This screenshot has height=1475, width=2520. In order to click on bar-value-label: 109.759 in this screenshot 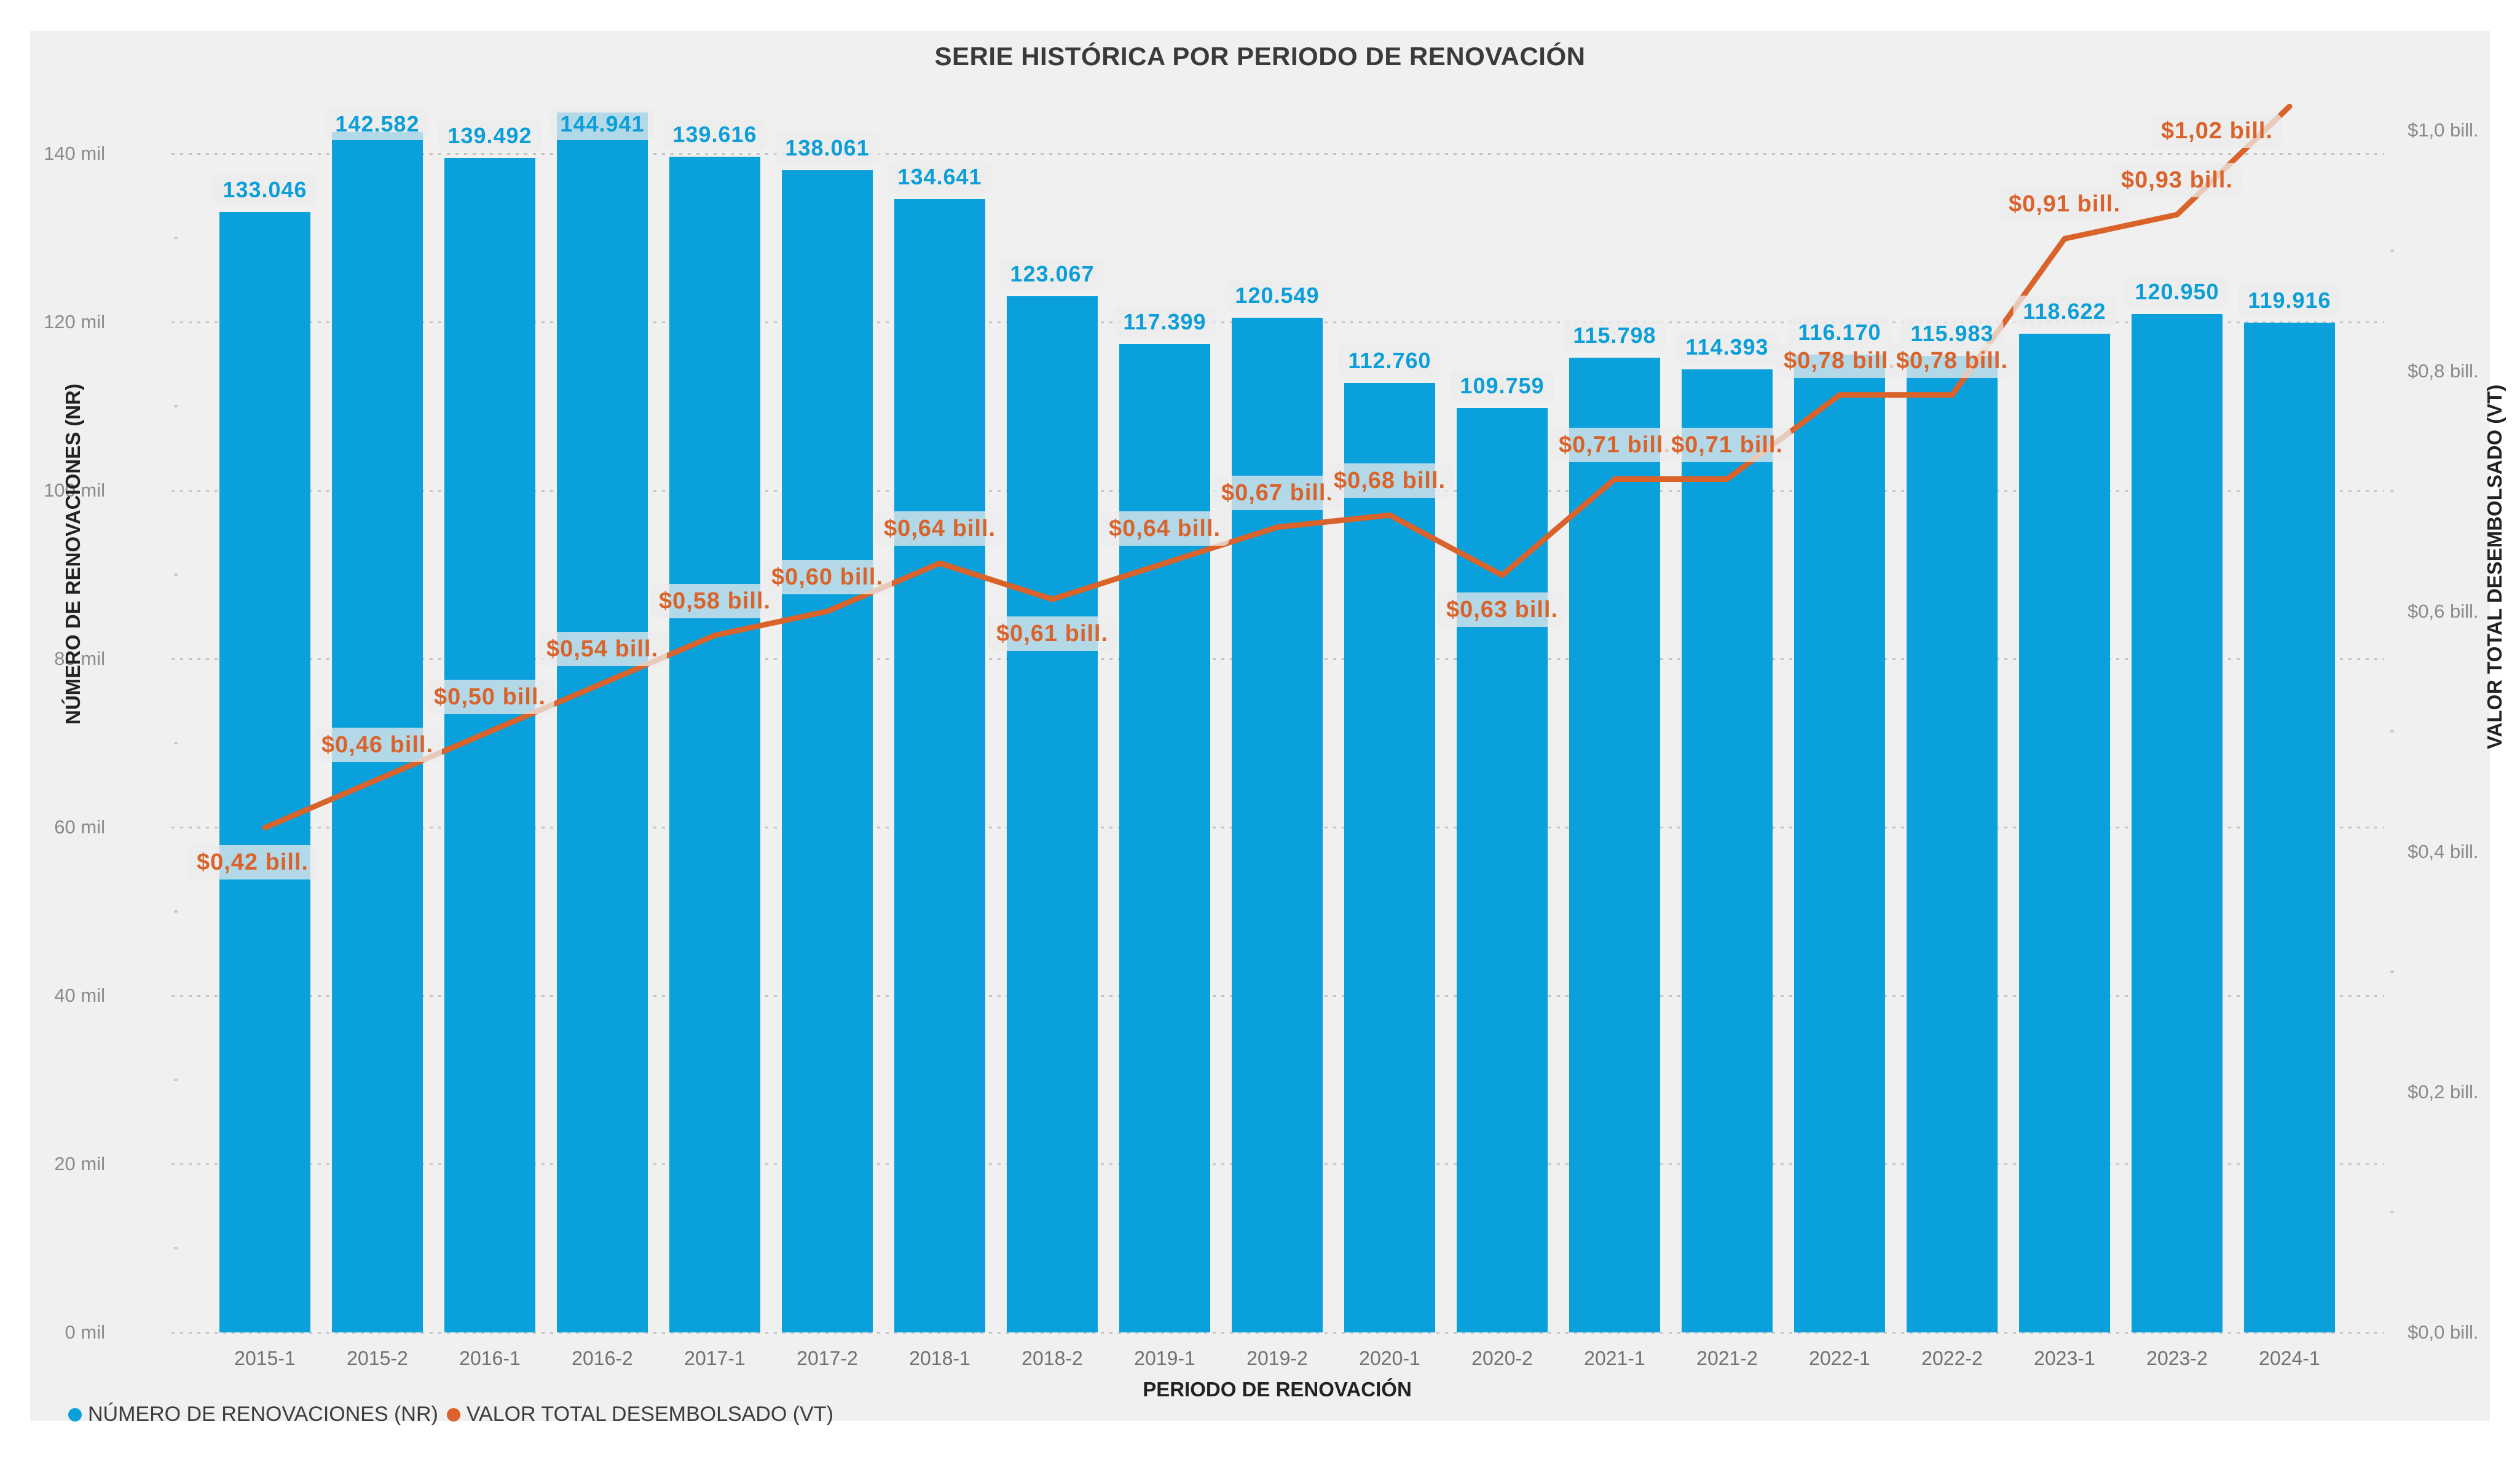, I will do `click(1502, 387)`.